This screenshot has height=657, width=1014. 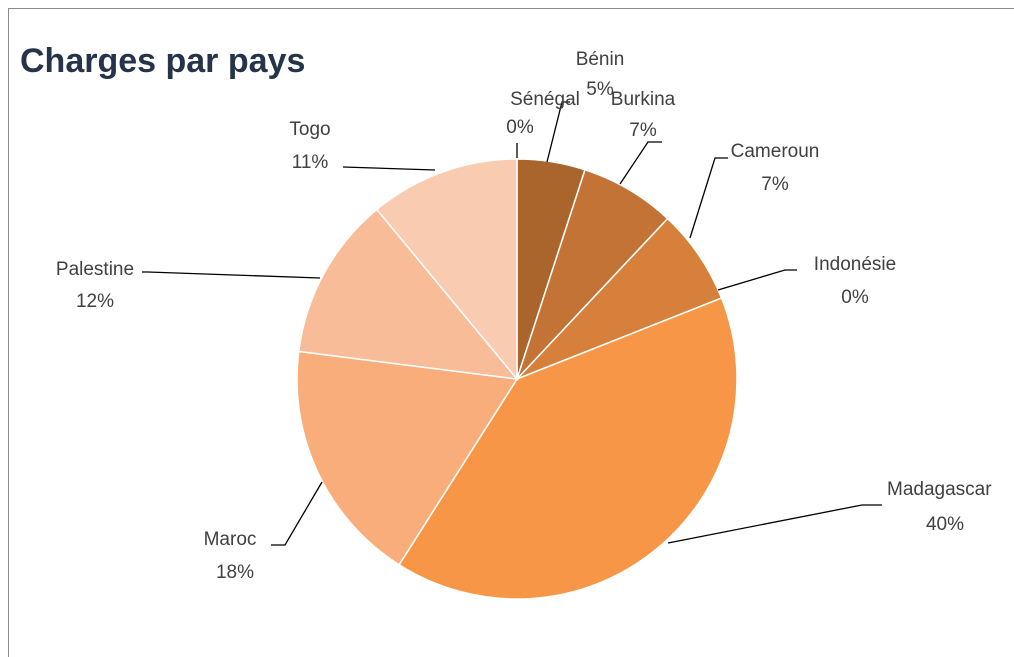 What do you see at coordinates (643, 99) in the screenshot?
I see `slice-label: Burkina` at bounding box center [643, 99].